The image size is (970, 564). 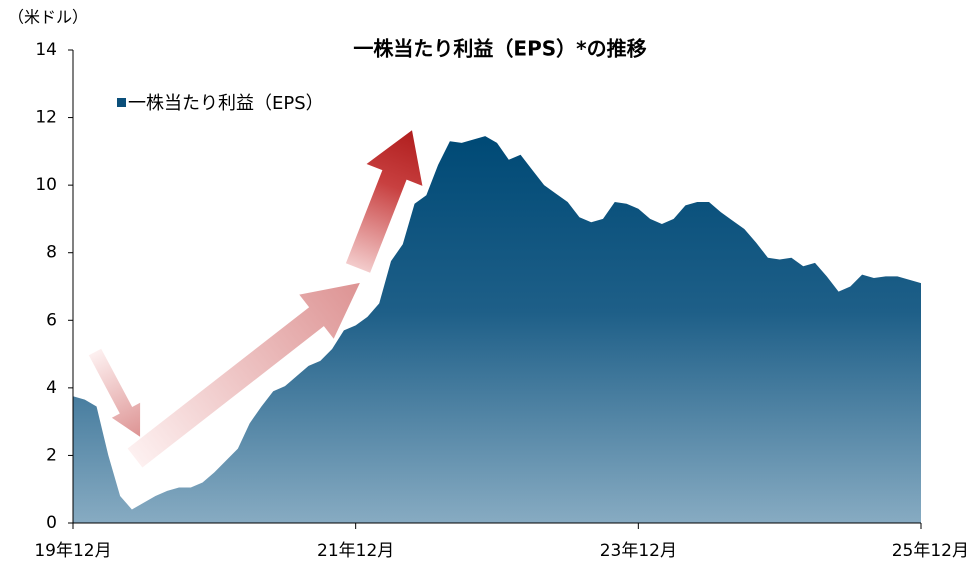 I want to click on legend-label: 一株当たり利益（EPS）, so click(x=226, y=103).